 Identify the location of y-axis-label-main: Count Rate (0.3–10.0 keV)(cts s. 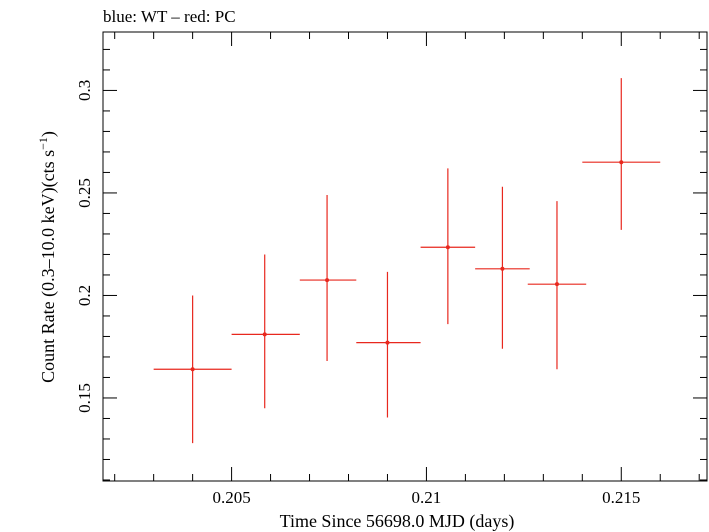
(48, 266).